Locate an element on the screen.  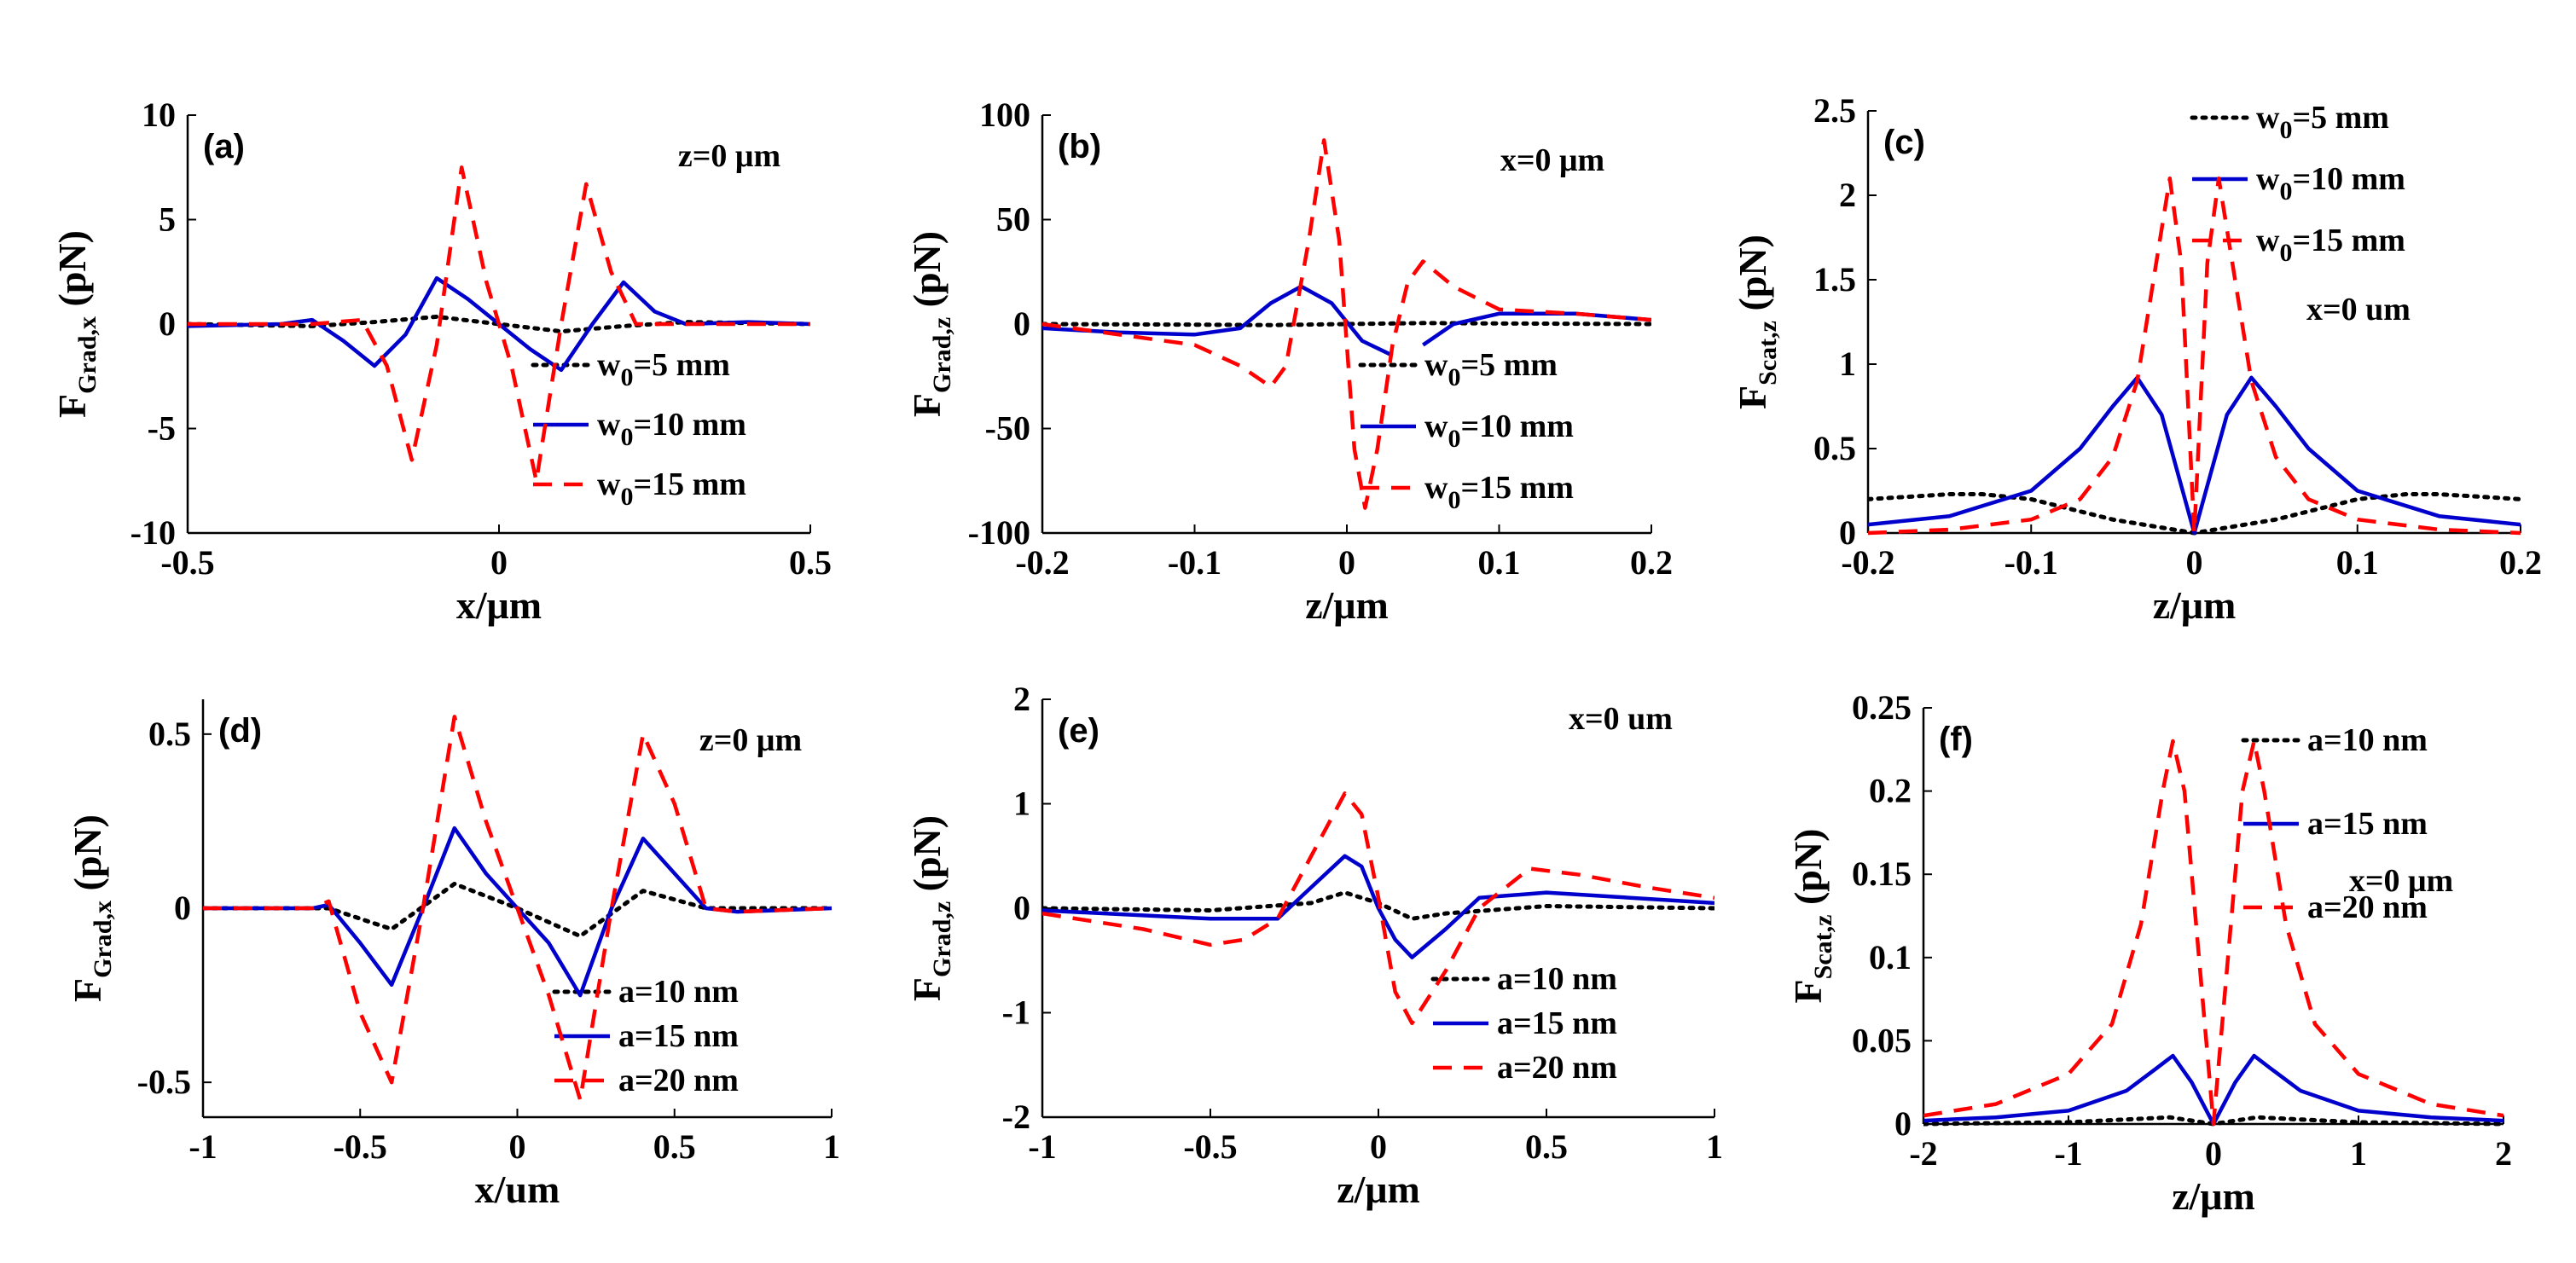
y-tick-label: -2 is located at coordinates (1016, 1117).